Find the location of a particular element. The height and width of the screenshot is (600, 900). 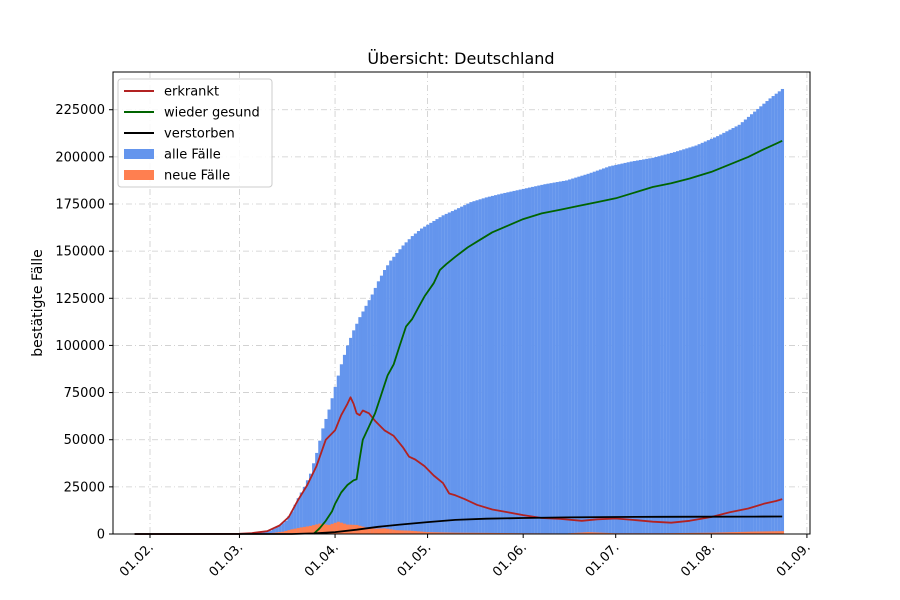

x-tick-label: 01.06. is located at coordinates (510, 560).